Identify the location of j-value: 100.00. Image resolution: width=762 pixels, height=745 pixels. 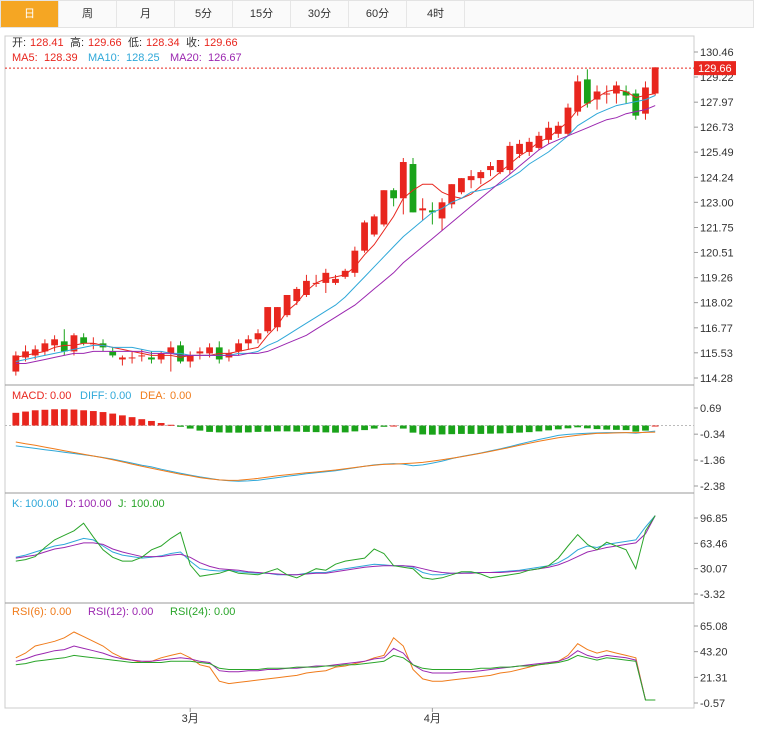
(148, 504).